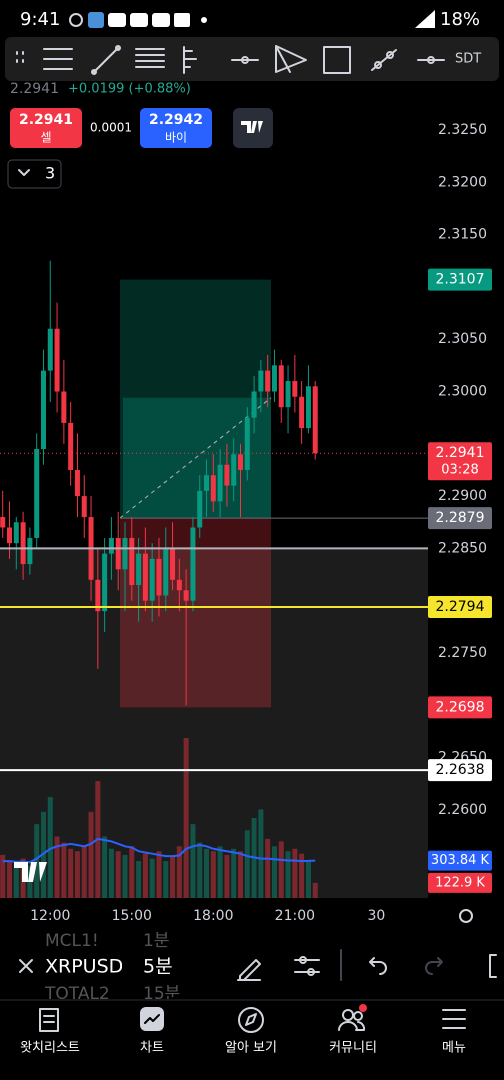 Image resolution: width=504 pixels, height=1080 pixels. What do you see at coordinates (50, 173) in the screenshot?
I see `collapse-count: 3` at bounding box center [50, 173].